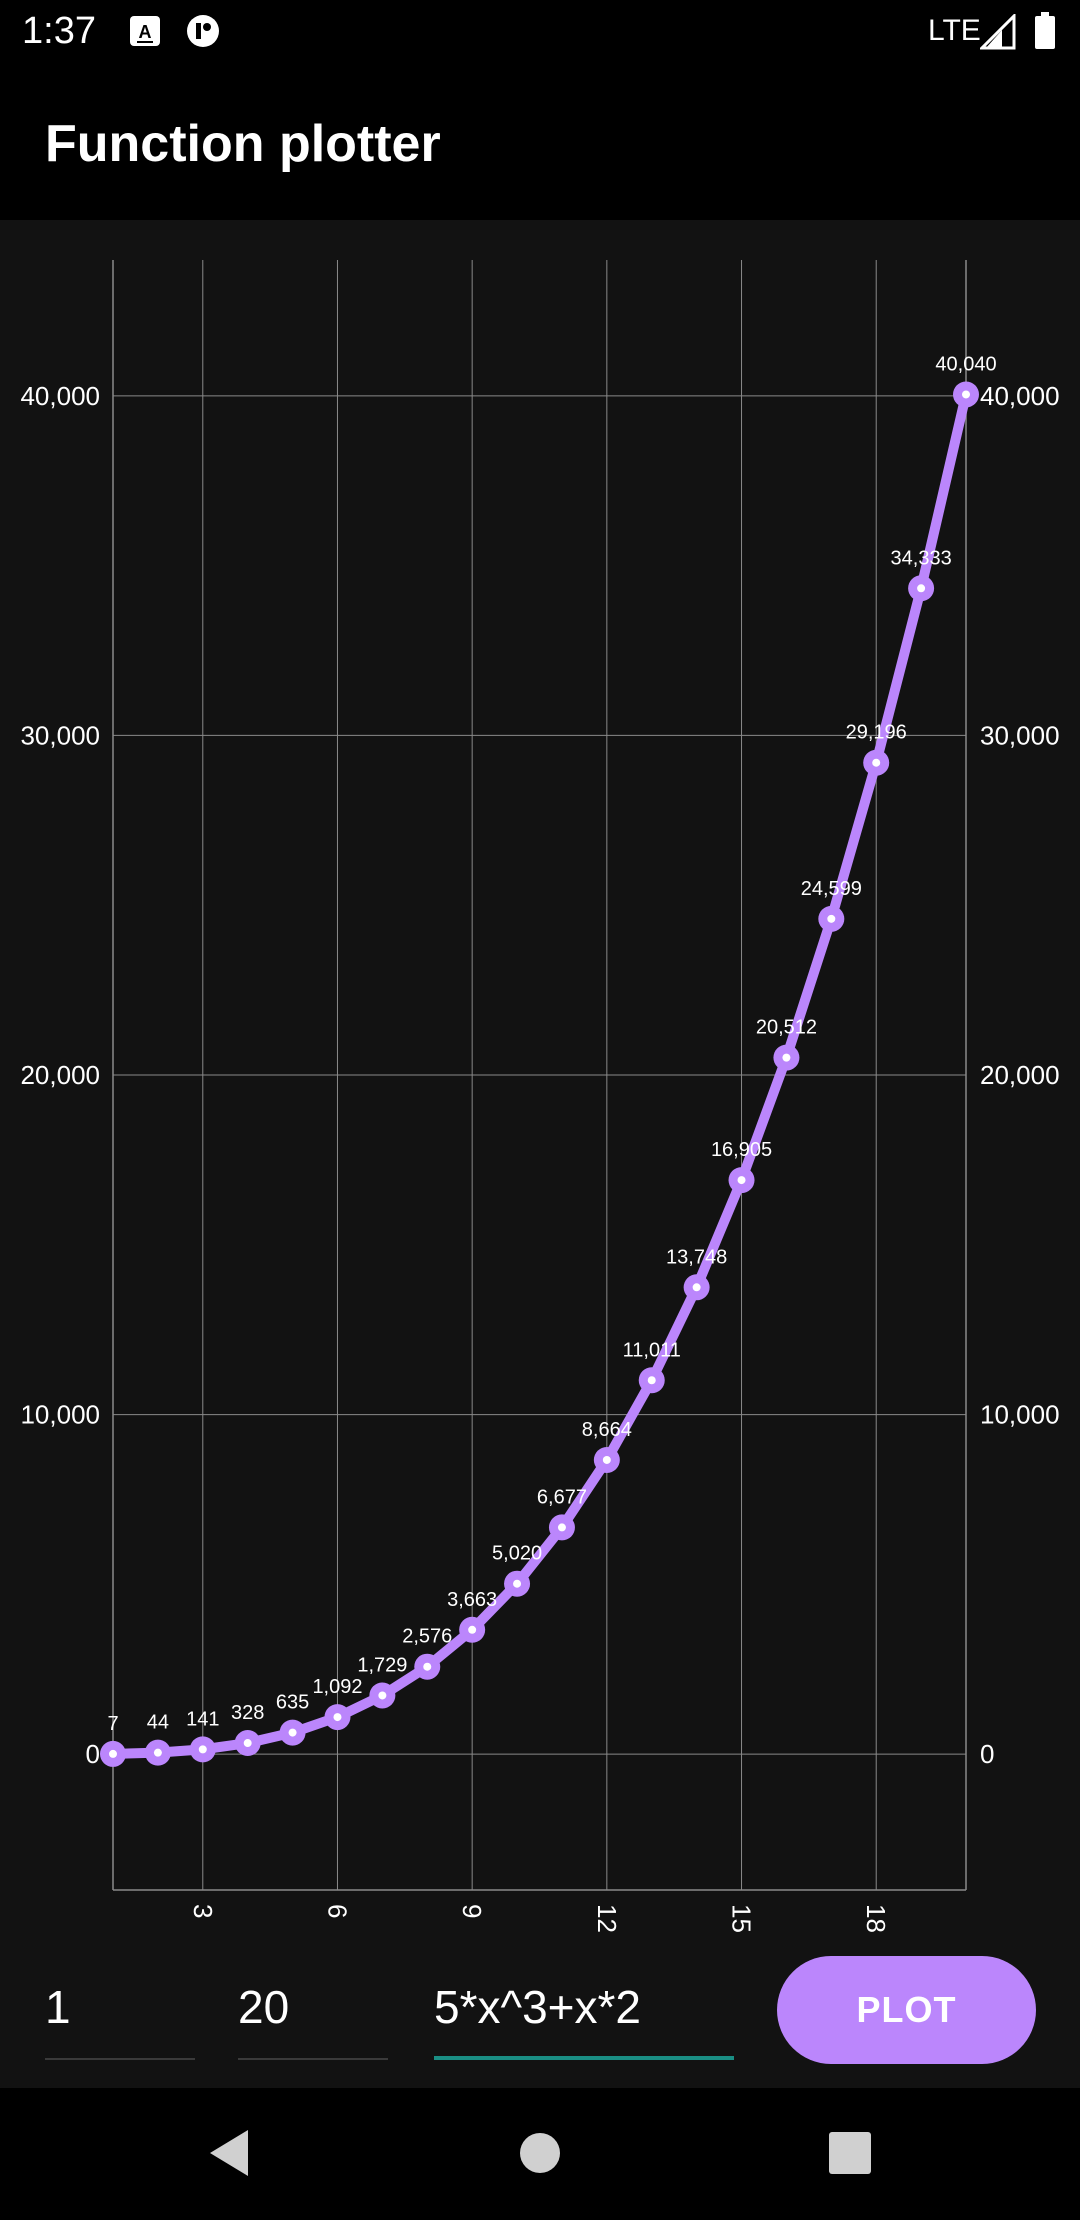 Image resolution: width=1080 pixels, height=2220 pixels. I want to click on y-tick-label-right: 0, so click(987, 1754).